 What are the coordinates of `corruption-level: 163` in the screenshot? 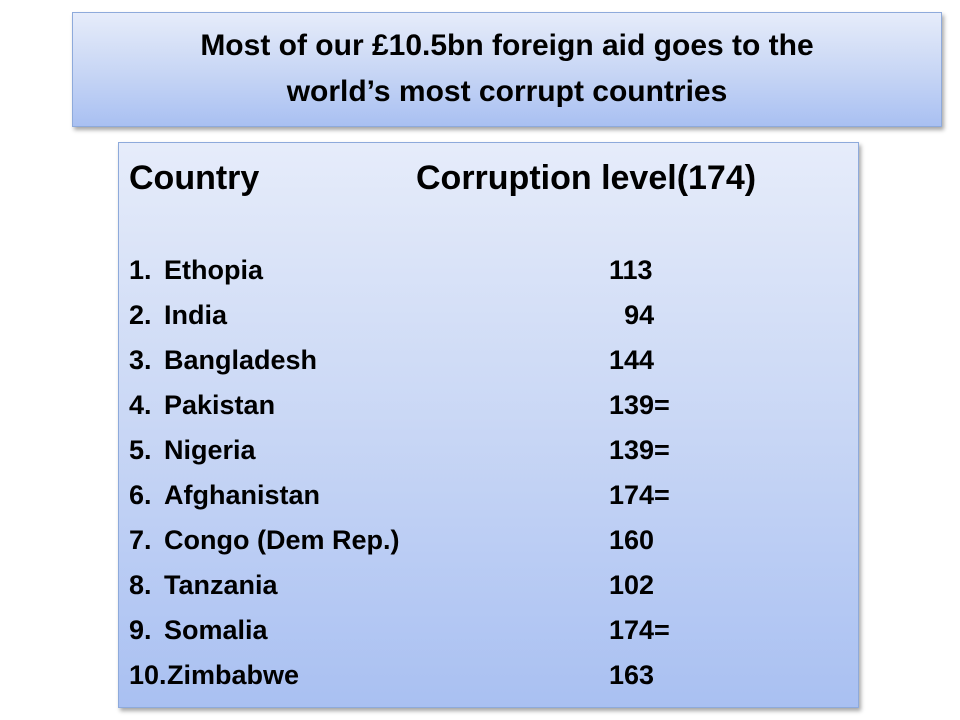 It's located at (632, 675).